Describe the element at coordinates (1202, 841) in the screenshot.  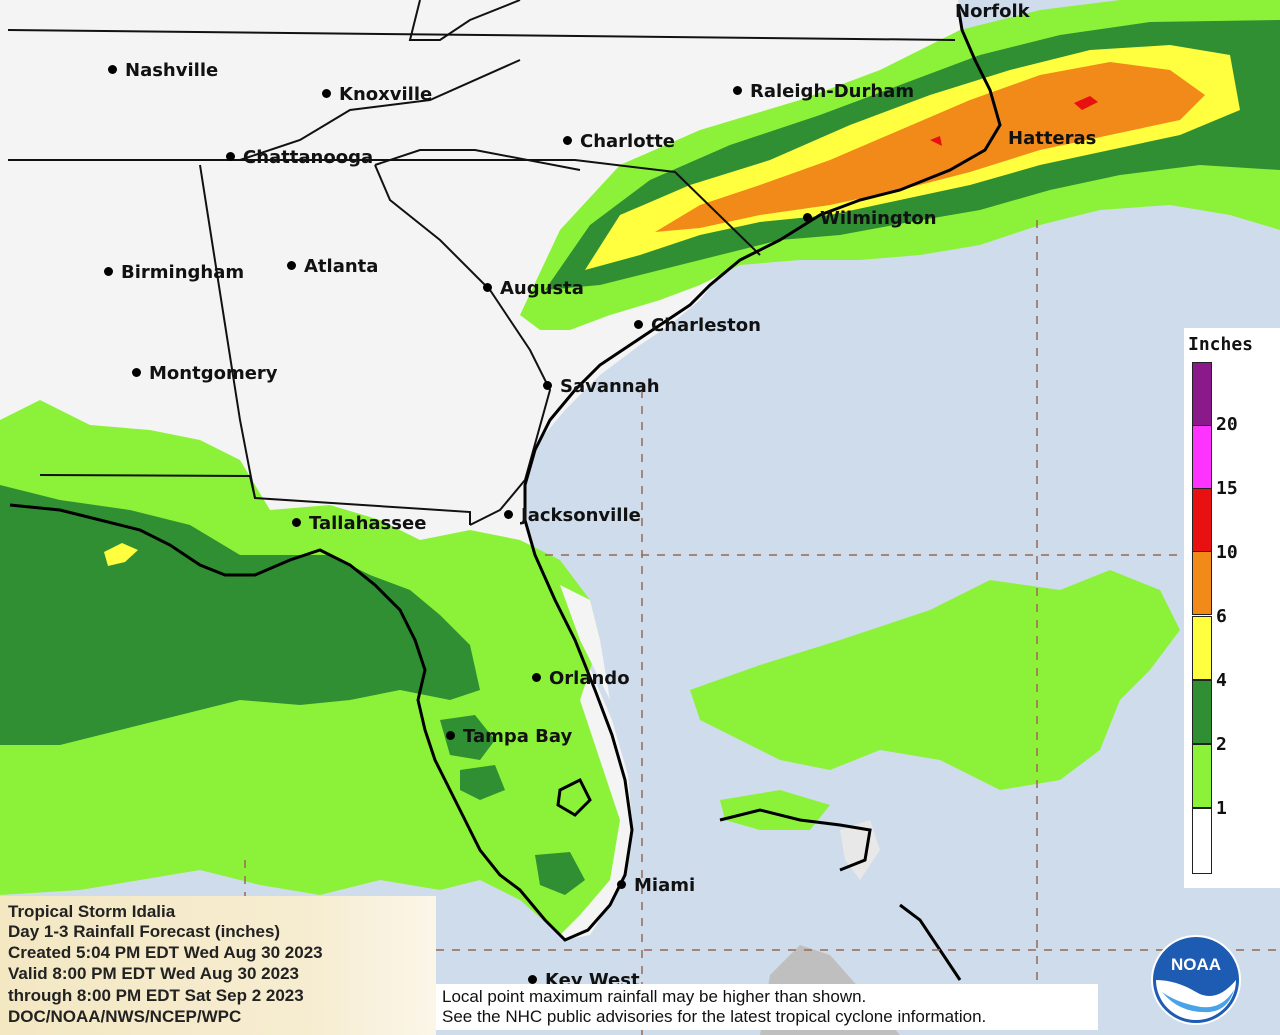
I see `legend-swatch-lt1` at that location.